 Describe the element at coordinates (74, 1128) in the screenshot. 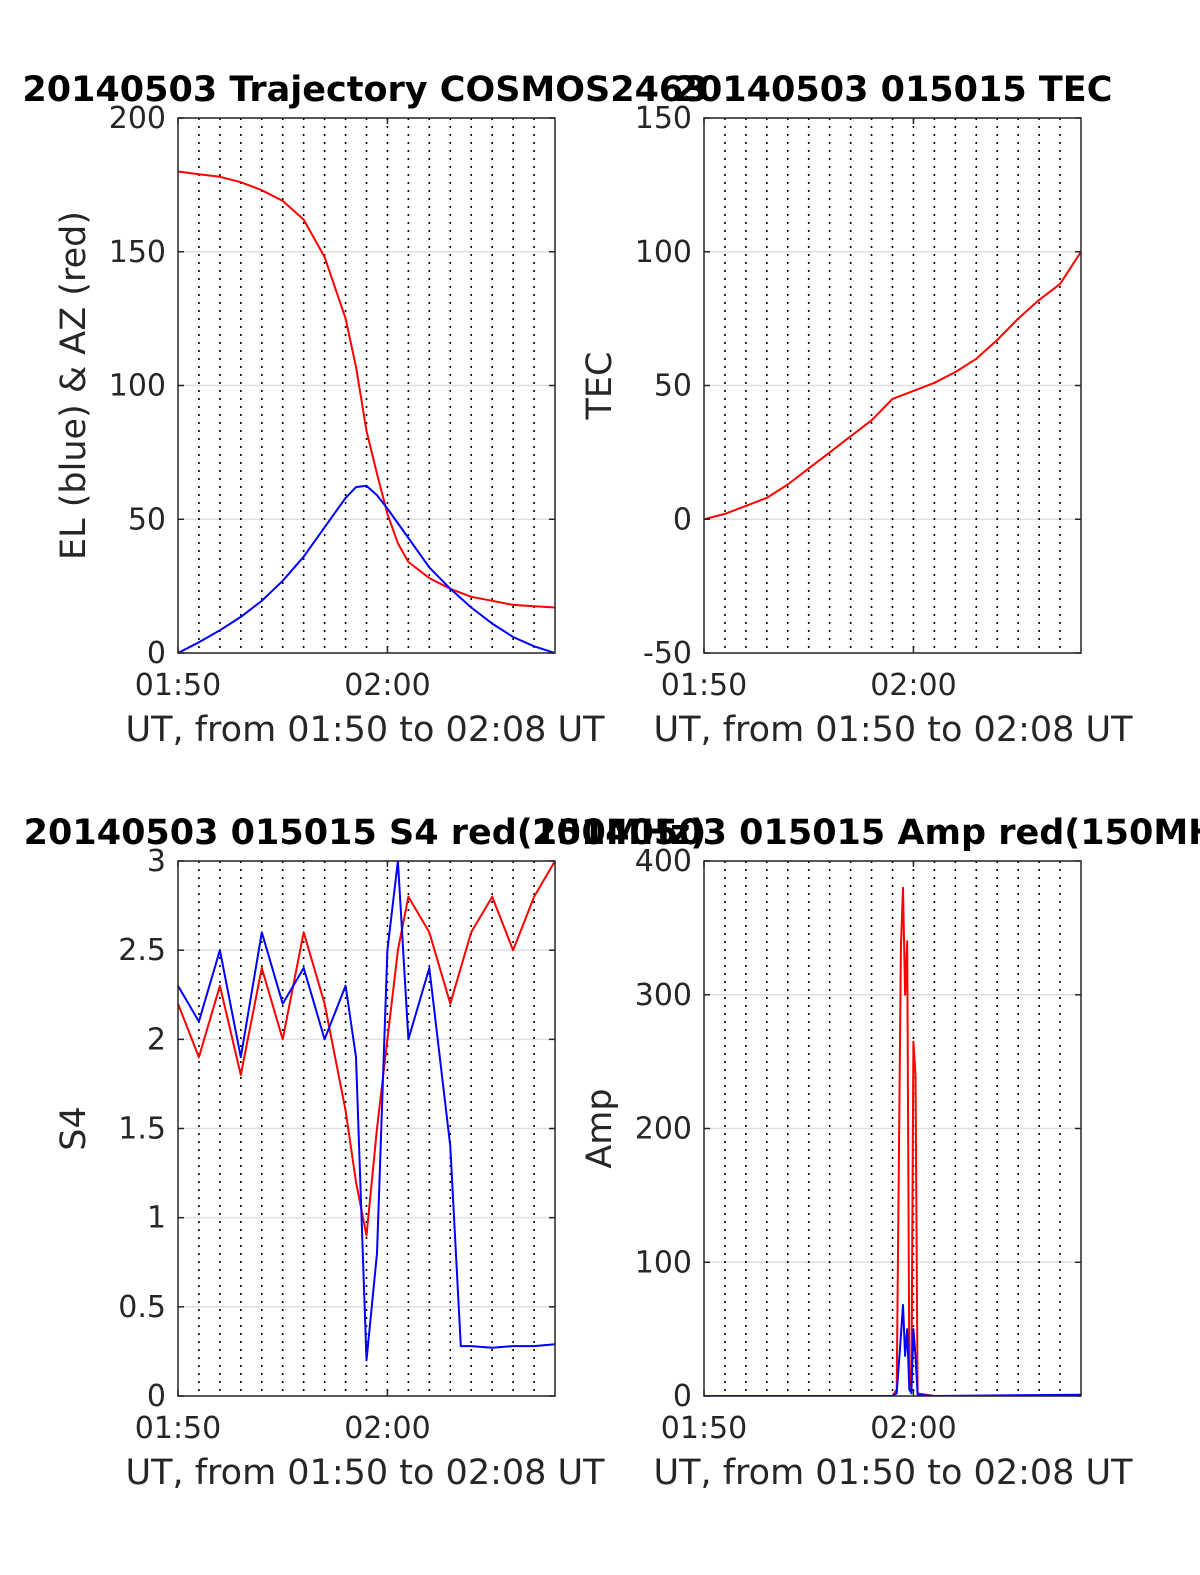

I see `y-axis-label: S4` at that location.